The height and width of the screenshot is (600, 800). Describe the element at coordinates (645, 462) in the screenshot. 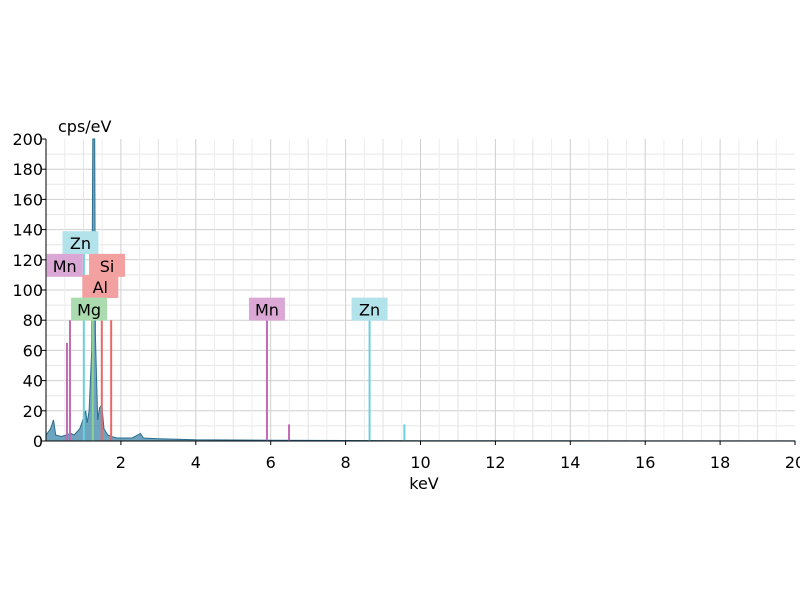

I see `x-tick-label: 16` at that location.